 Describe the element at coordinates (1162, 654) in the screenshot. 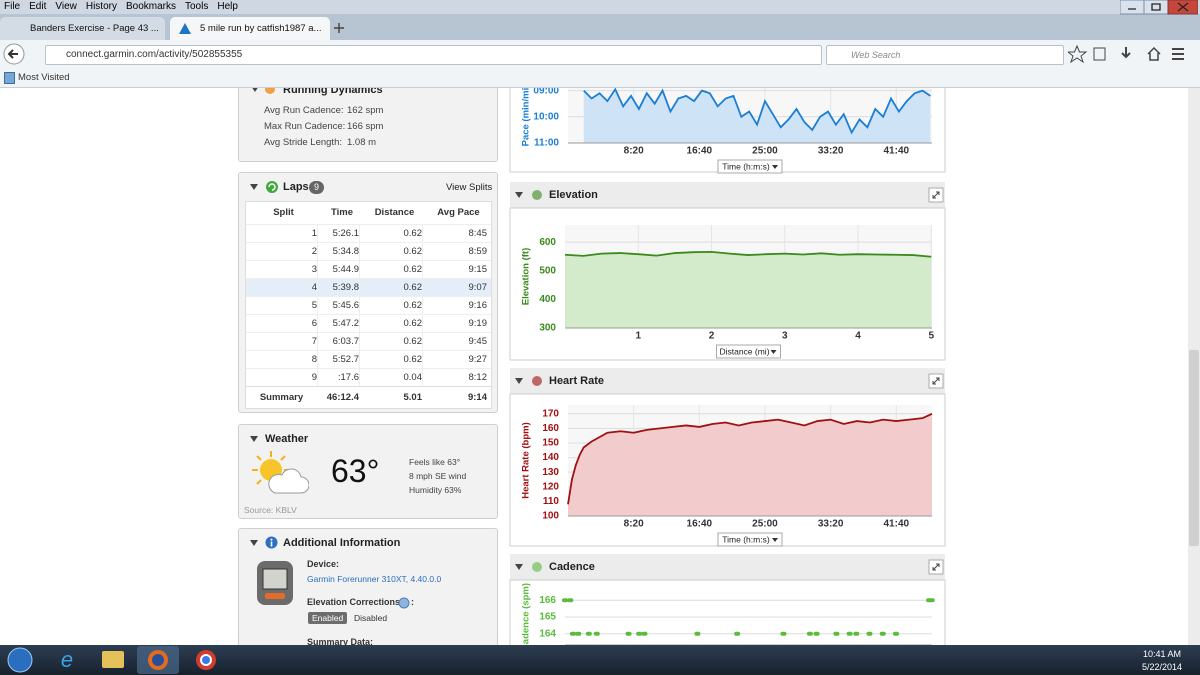

I see `clock-time: 10:41 AM` at that location.